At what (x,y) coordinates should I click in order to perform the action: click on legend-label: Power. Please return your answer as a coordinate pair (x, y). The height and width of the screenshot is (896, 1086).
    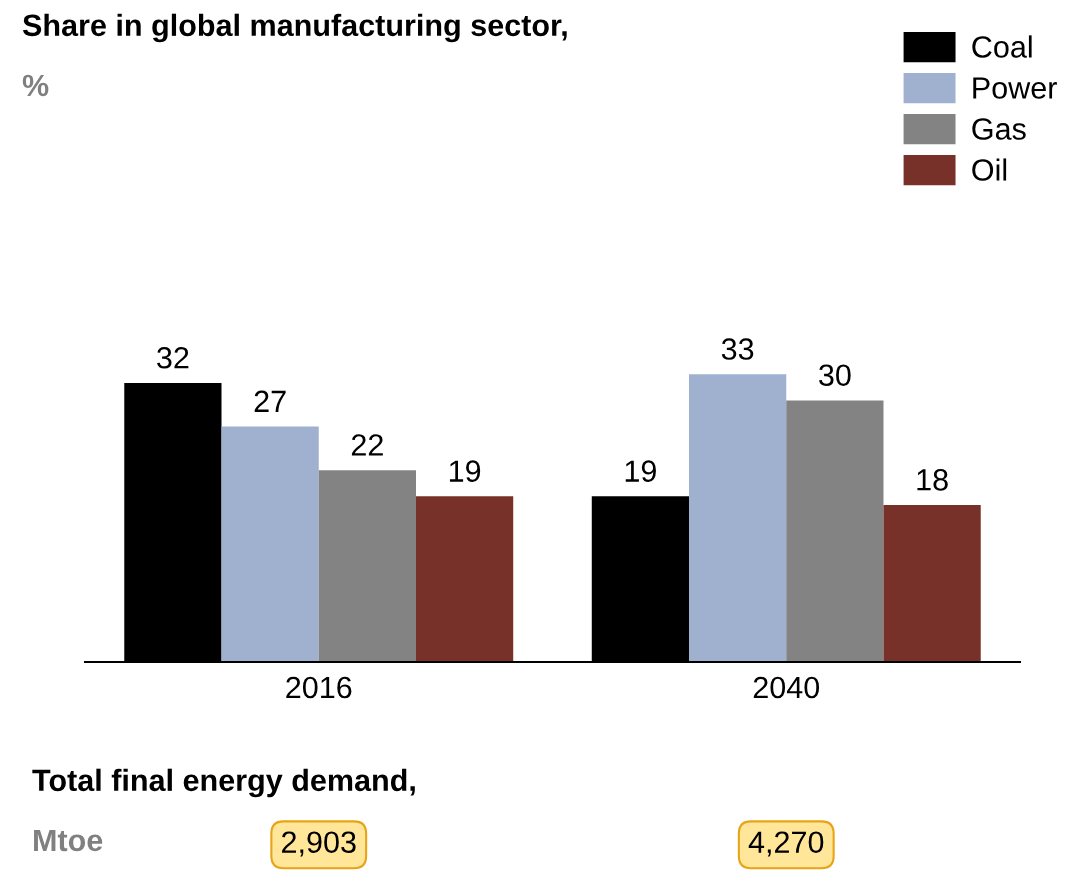
    Looking at the image, I should click on (1015, 88).